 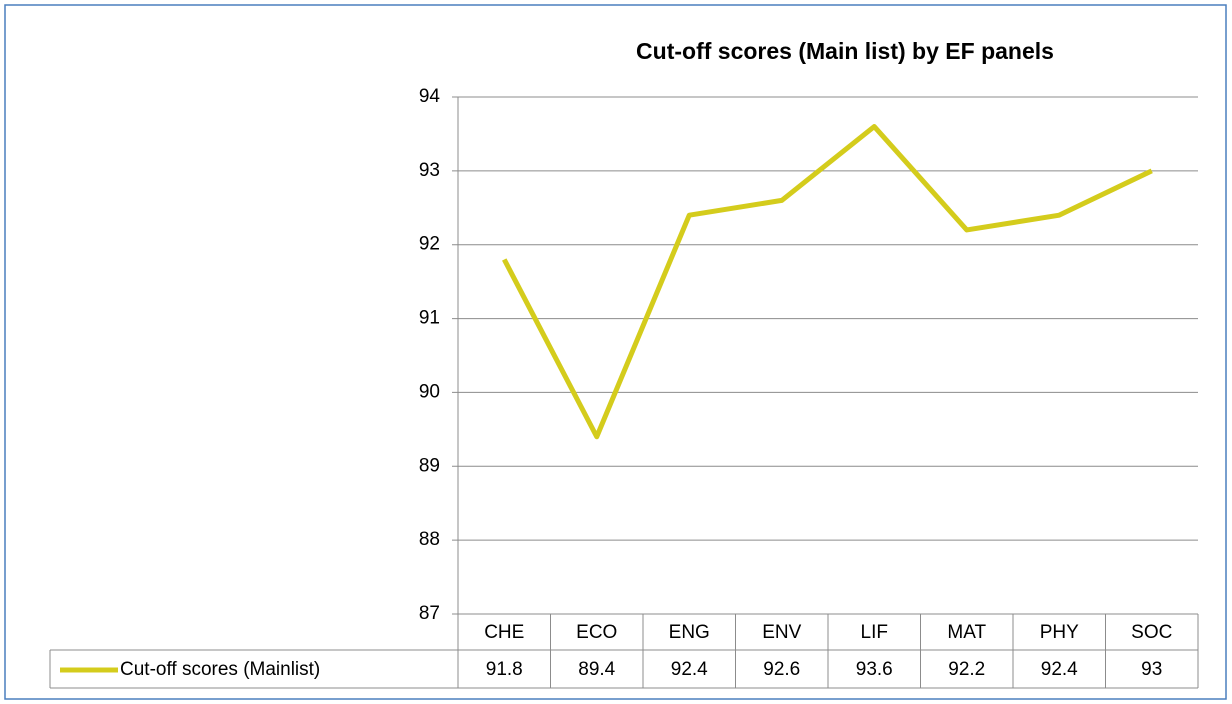 What do you see at coordinates (1059, 632) in the screenshot?
I see `x-tick-label: PHY` at bounding box center [1059, 632].